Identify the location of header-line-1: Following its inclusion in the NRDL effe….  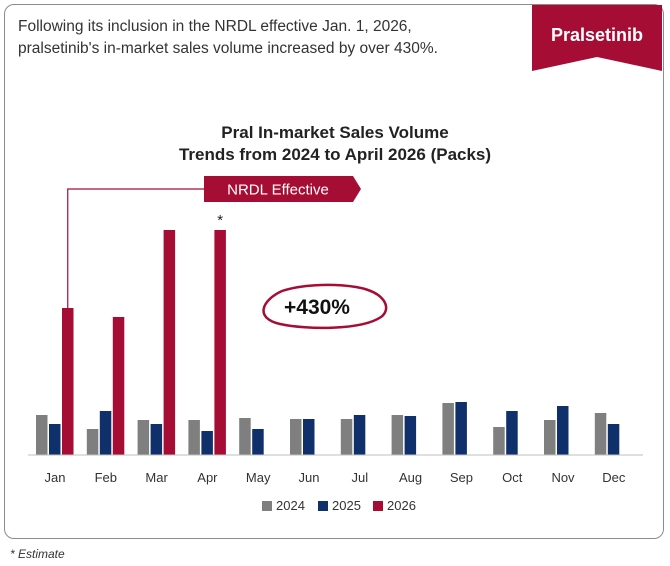
(215, 26).